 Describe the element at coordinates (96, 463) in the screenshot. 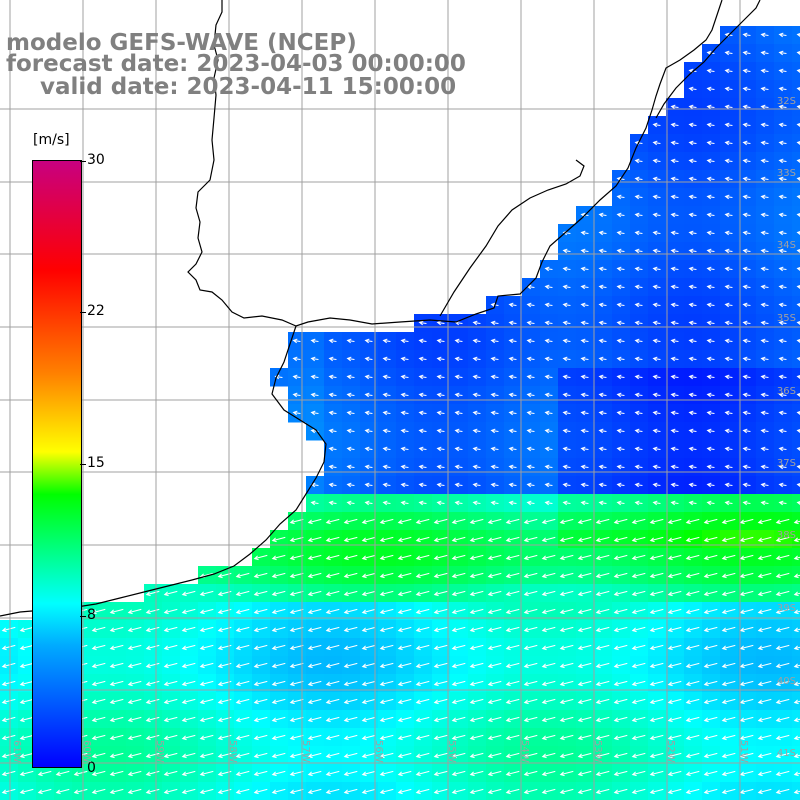

I see `colorbar-tick-label: 15` at that location.